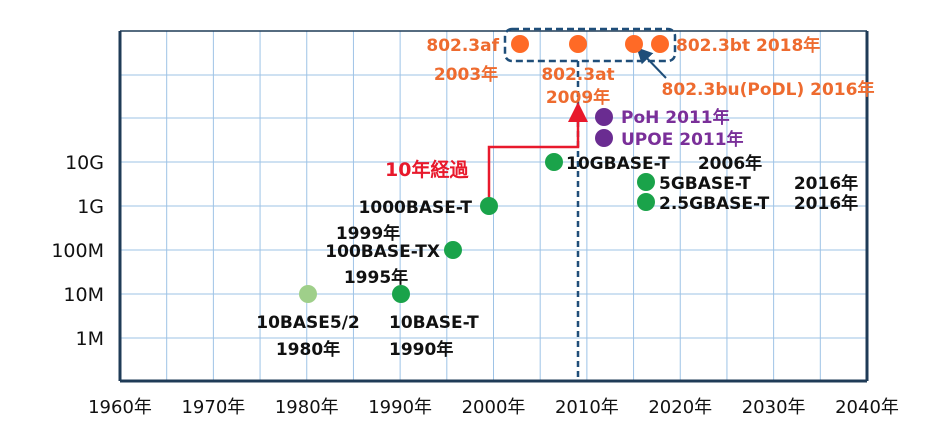 The width and height of the screenshot is (946, 444). I want to click on point-label: 5GBASE-T, so click(705, 184).